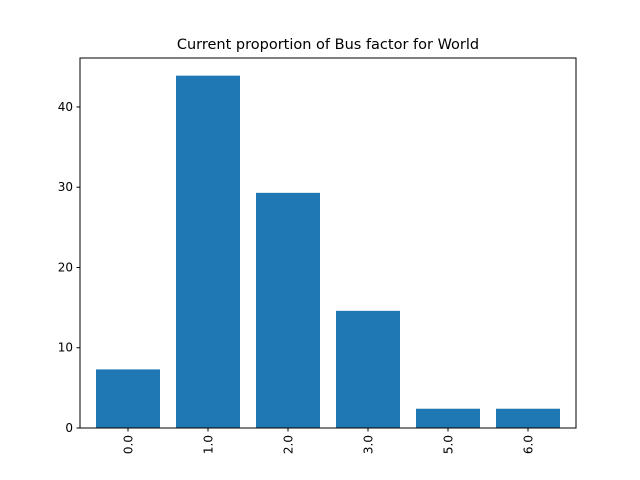  I want to click on y-tick-label: 30, so click(65, 187).